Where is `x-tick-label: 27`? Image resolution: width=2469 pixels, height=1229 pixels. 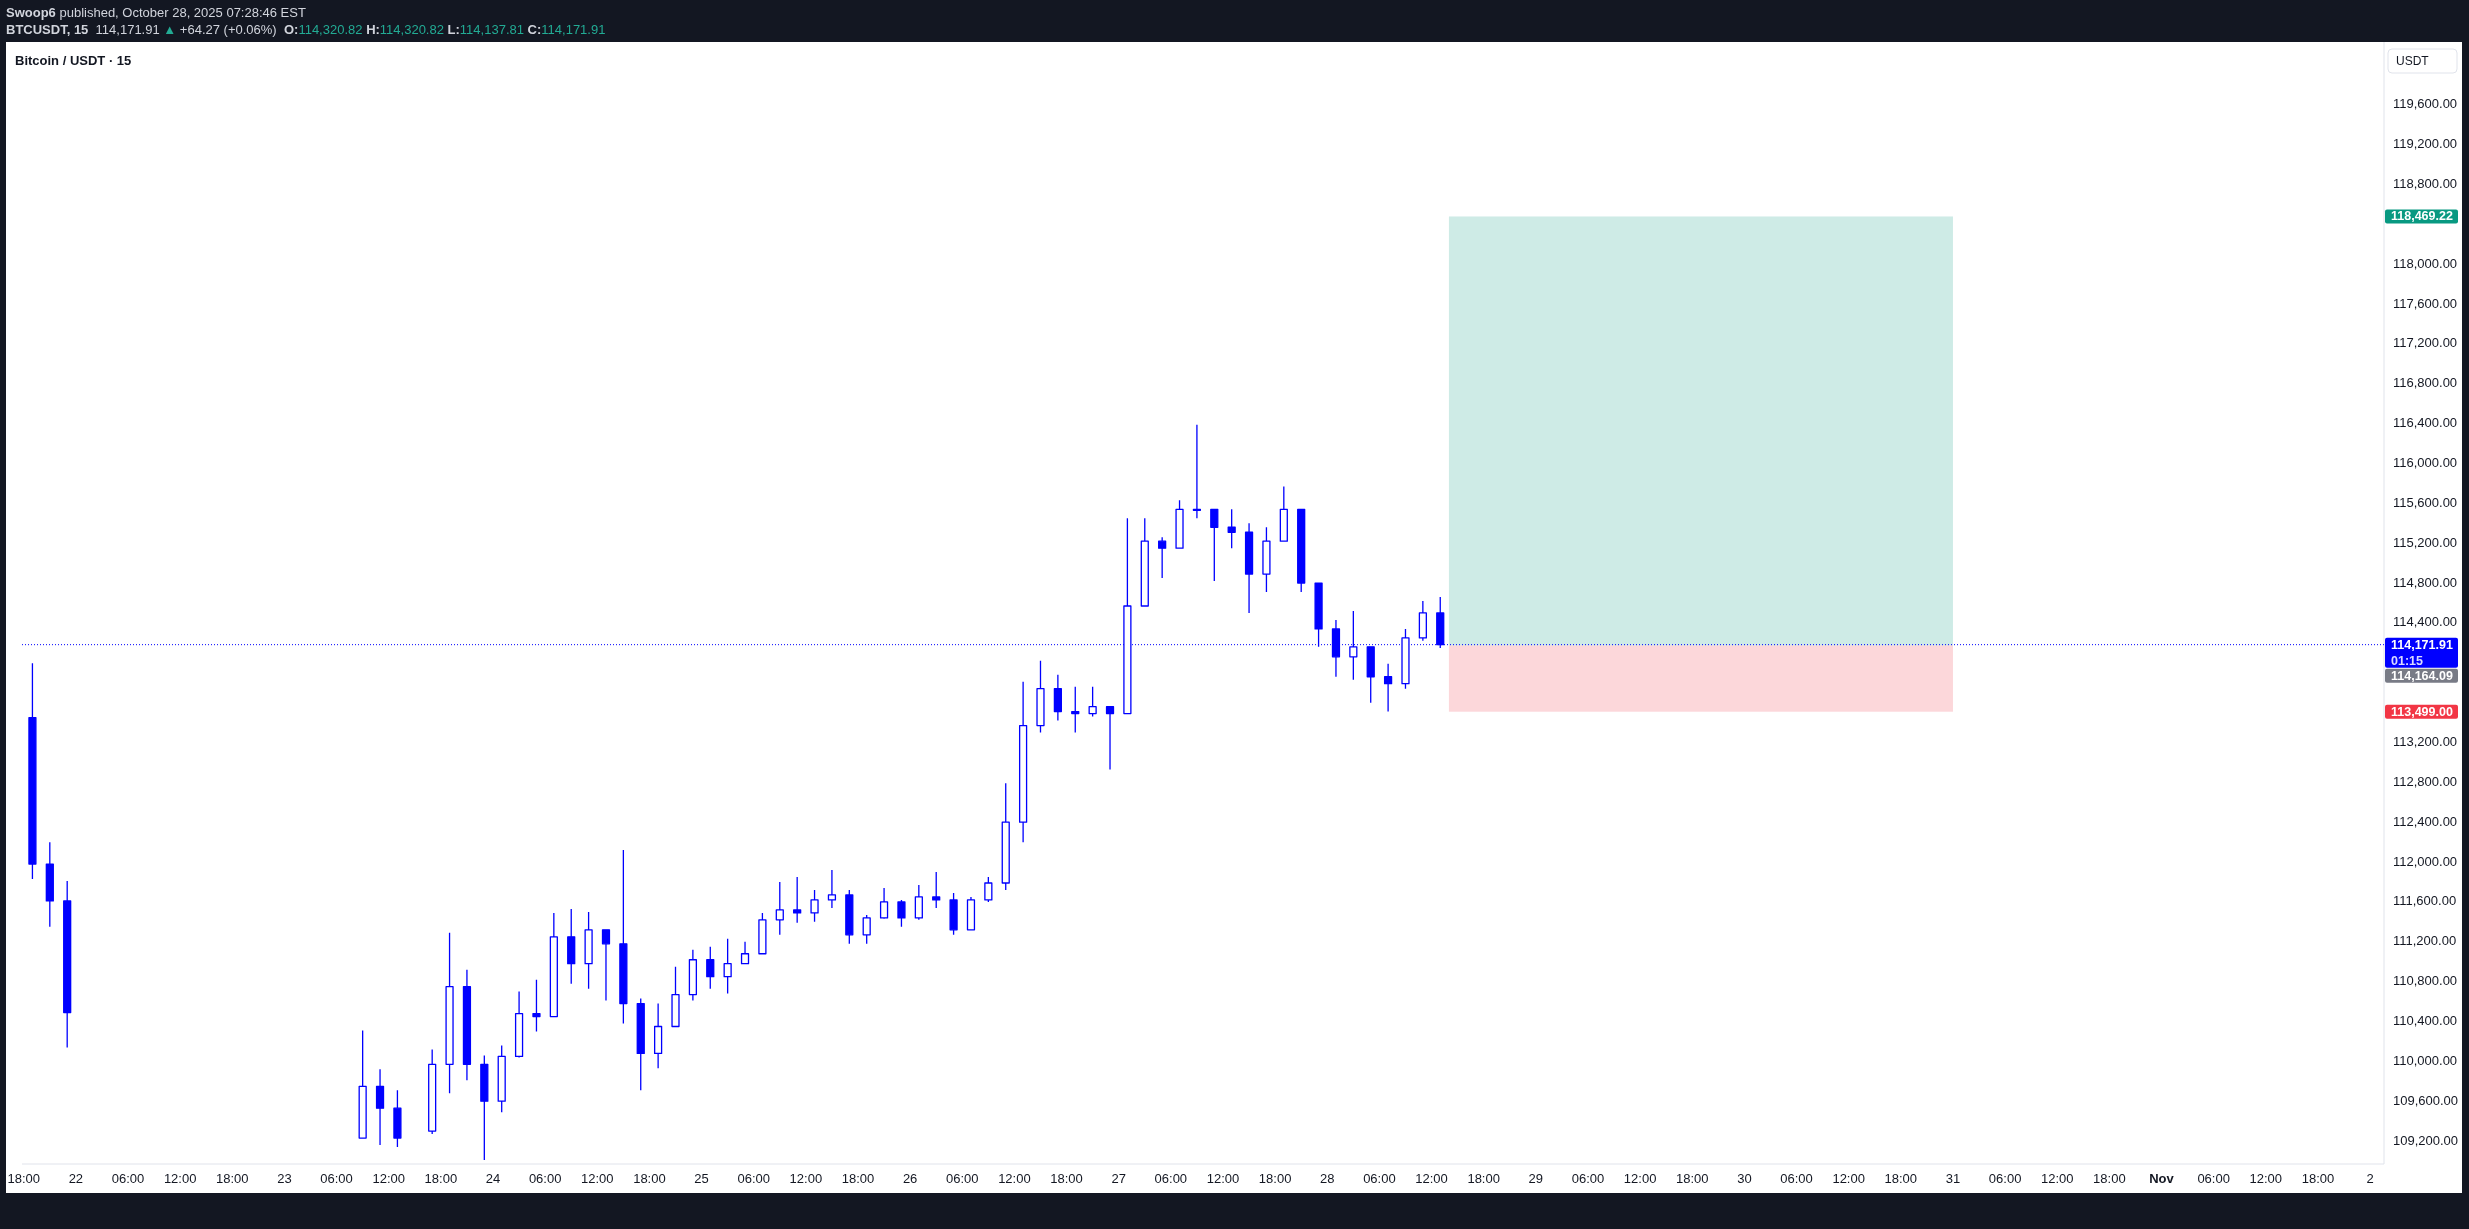 x-tick-label: 27 is located at coordinates (1118, 1178).